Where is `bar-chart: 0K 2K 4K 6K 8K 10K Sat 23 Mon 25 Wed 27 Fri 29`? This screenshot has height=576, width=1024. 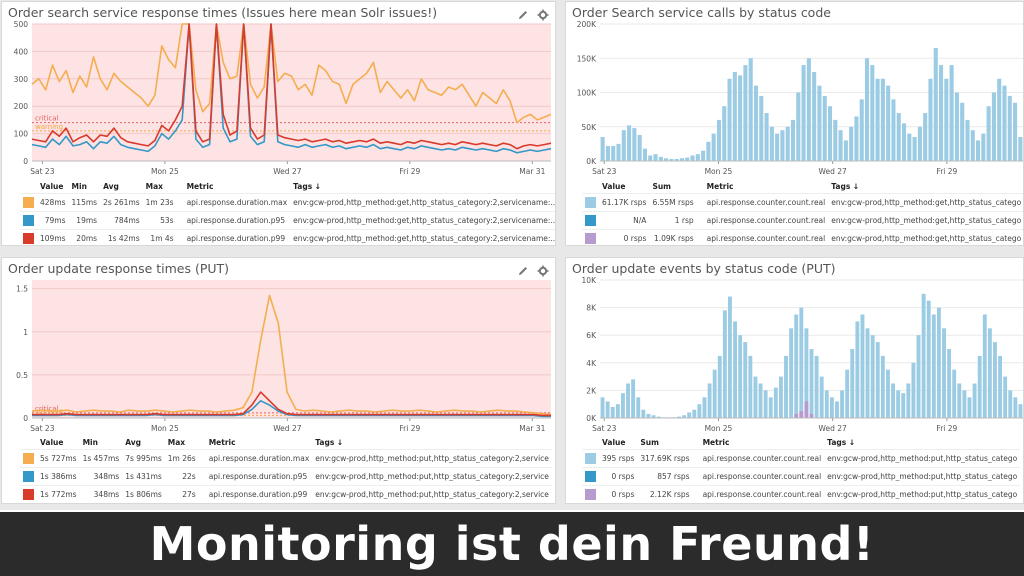
bar-chart: 0K 2K 4K 6K 8K 10K Sat 23 Mon 25 Wed 27 Fri 29 is located at coordinates (794, 355).